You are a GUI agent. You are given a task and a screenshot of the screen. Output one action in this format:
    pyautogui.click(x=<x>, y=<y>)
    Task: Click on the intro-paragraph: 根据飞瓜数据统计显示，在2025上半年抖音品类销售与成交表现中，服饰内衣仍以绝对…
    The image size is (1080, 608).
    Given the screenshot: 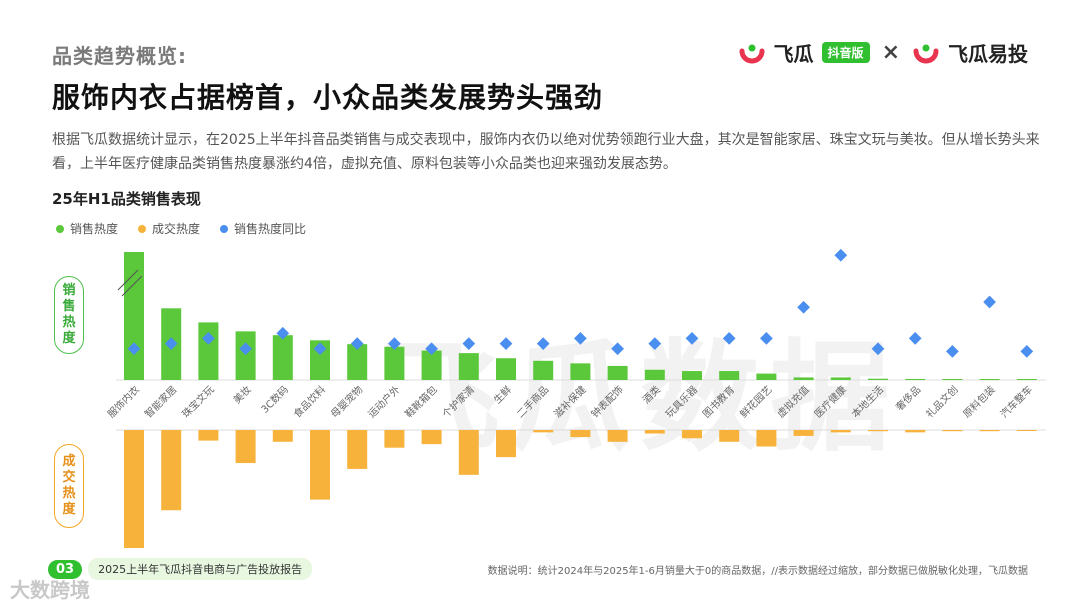 What is the action you would take?
    pyautogui.click(x=546, y=152)
    